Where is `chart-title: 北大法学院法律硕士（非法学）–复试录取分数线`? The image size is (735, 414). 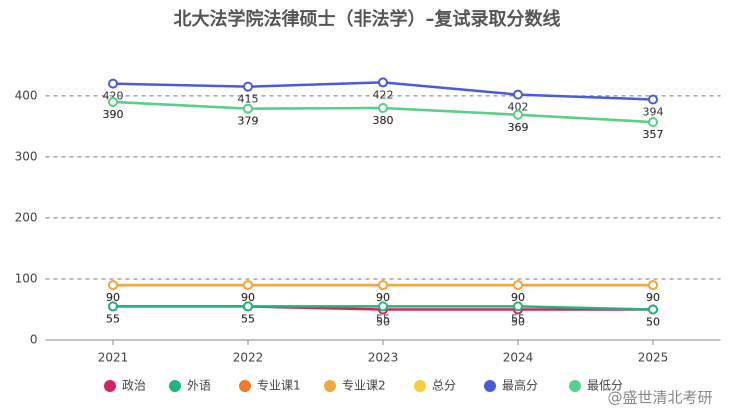
chart-title: 北大法学院法律硕士（非法学）–复试录取分数线 is located at coordinates (367, 19).